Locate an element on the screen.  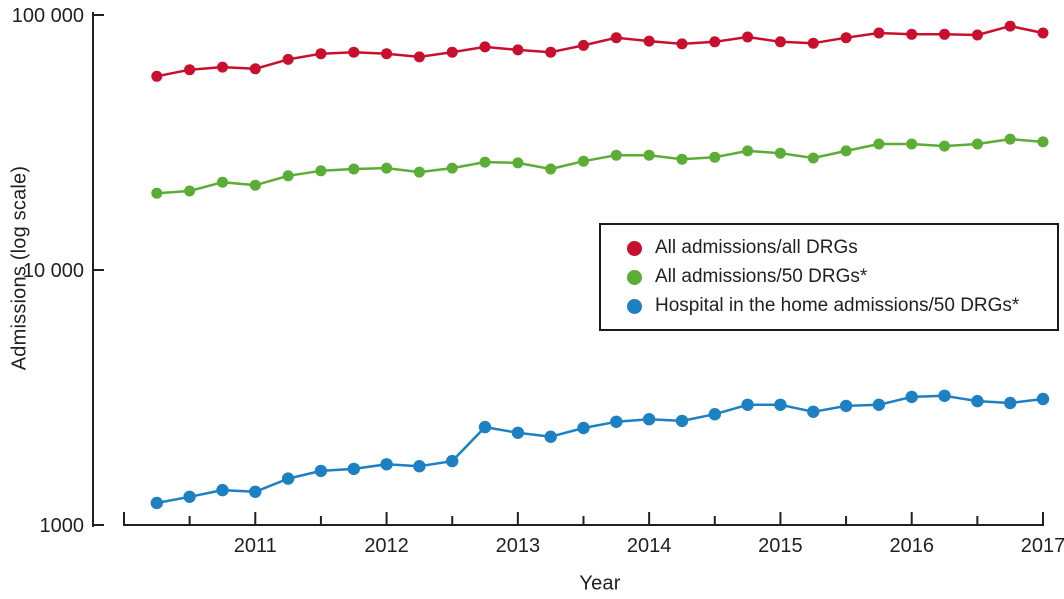
x-tick-label: 2013 is located at coordinates (518, 546).